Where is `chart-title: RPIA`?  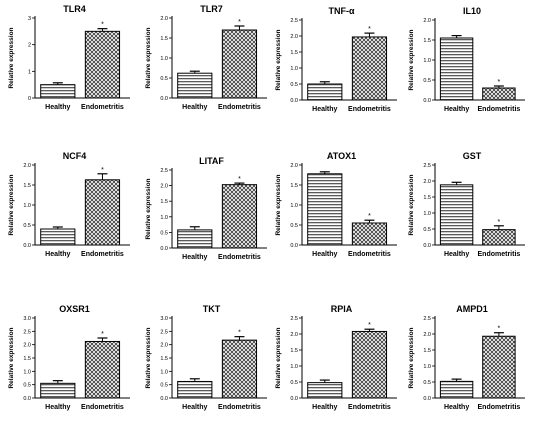
chart-title: RPIA is located at coordinates (342, 309).